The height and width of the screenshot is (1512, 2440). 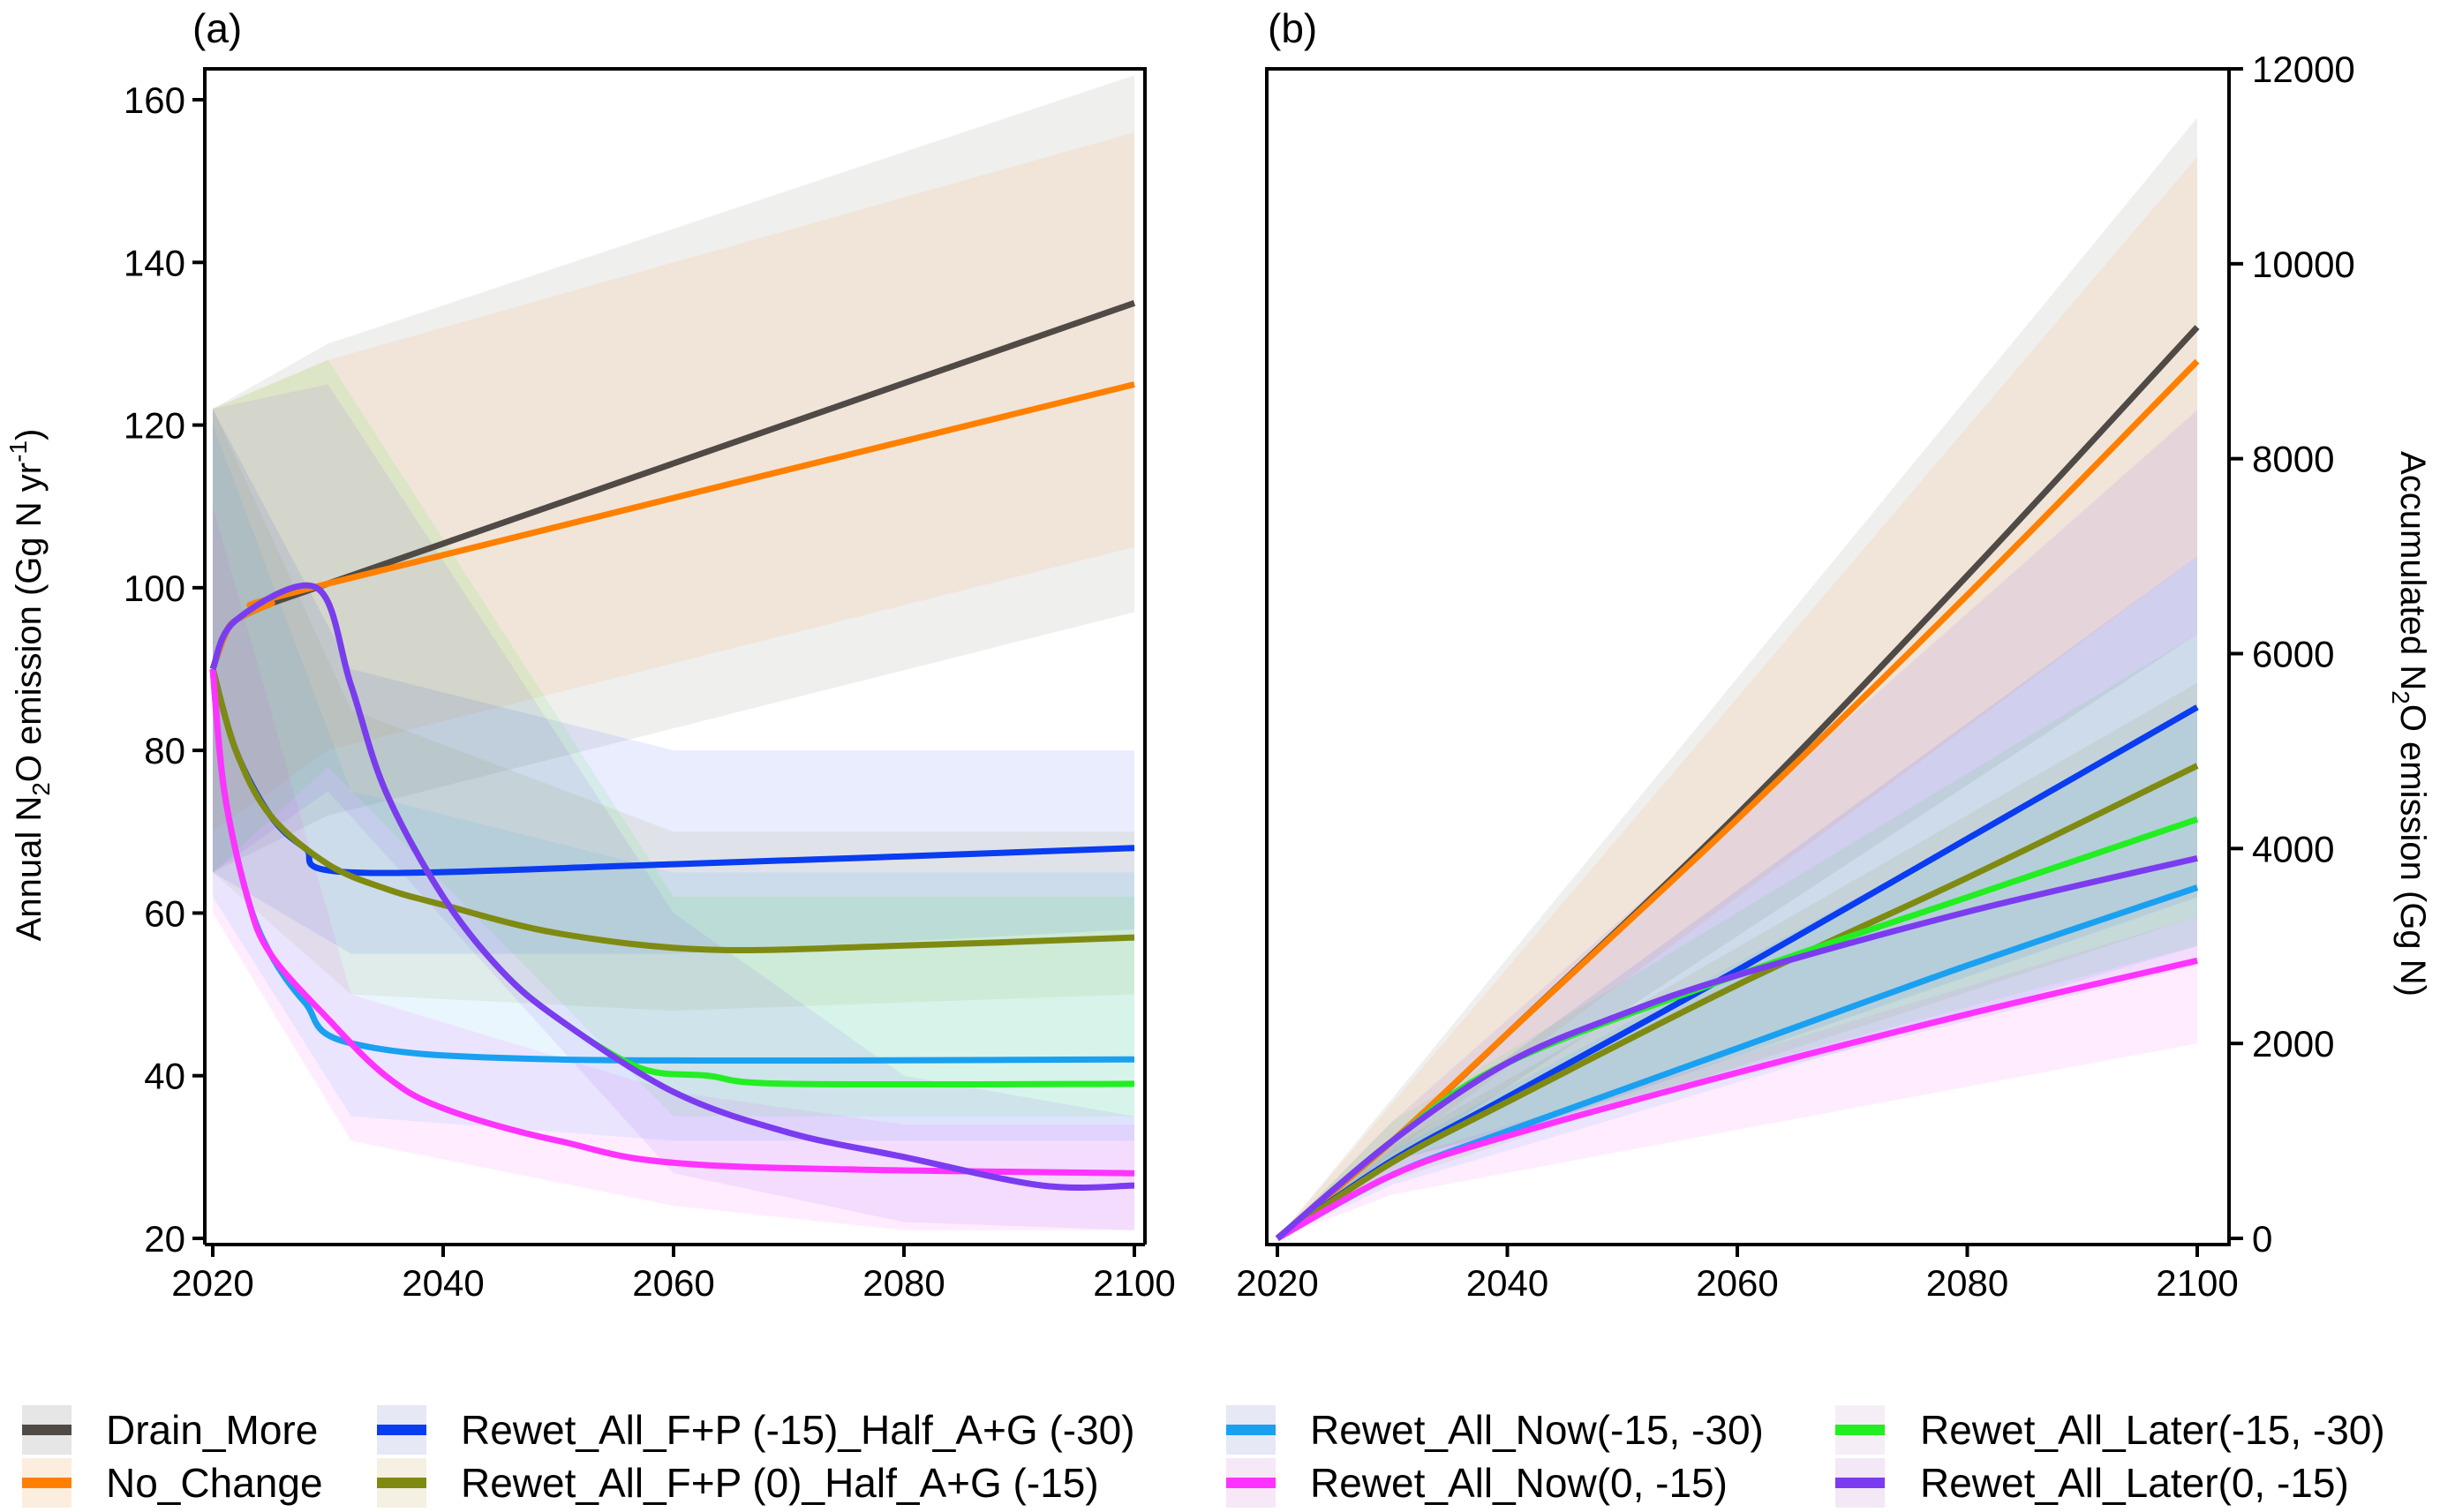 What do you see at coordinates (217, 28) in the screenshot?
I see `panel-a-label: (a)` at bounding box center [217, 28].